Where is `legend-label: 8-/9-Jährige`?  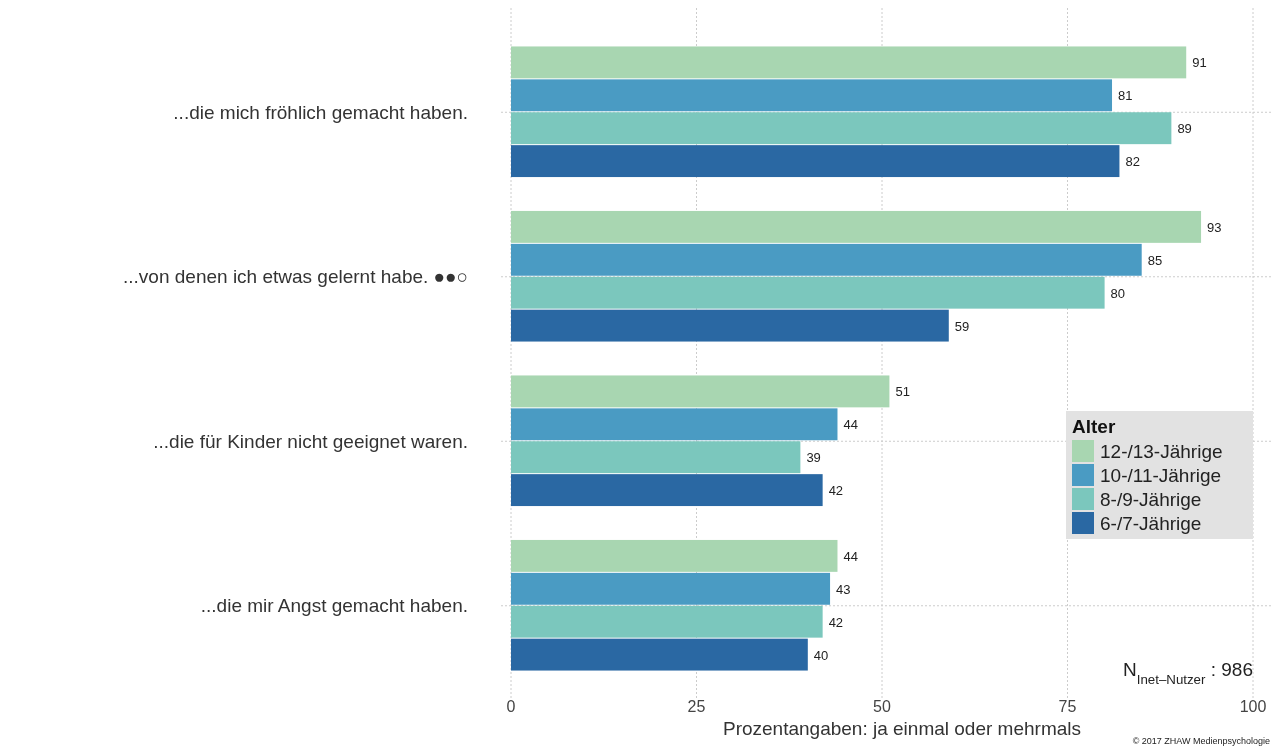
legend-label: 8-/9-Jährige is located at coordinates (1151, 499).